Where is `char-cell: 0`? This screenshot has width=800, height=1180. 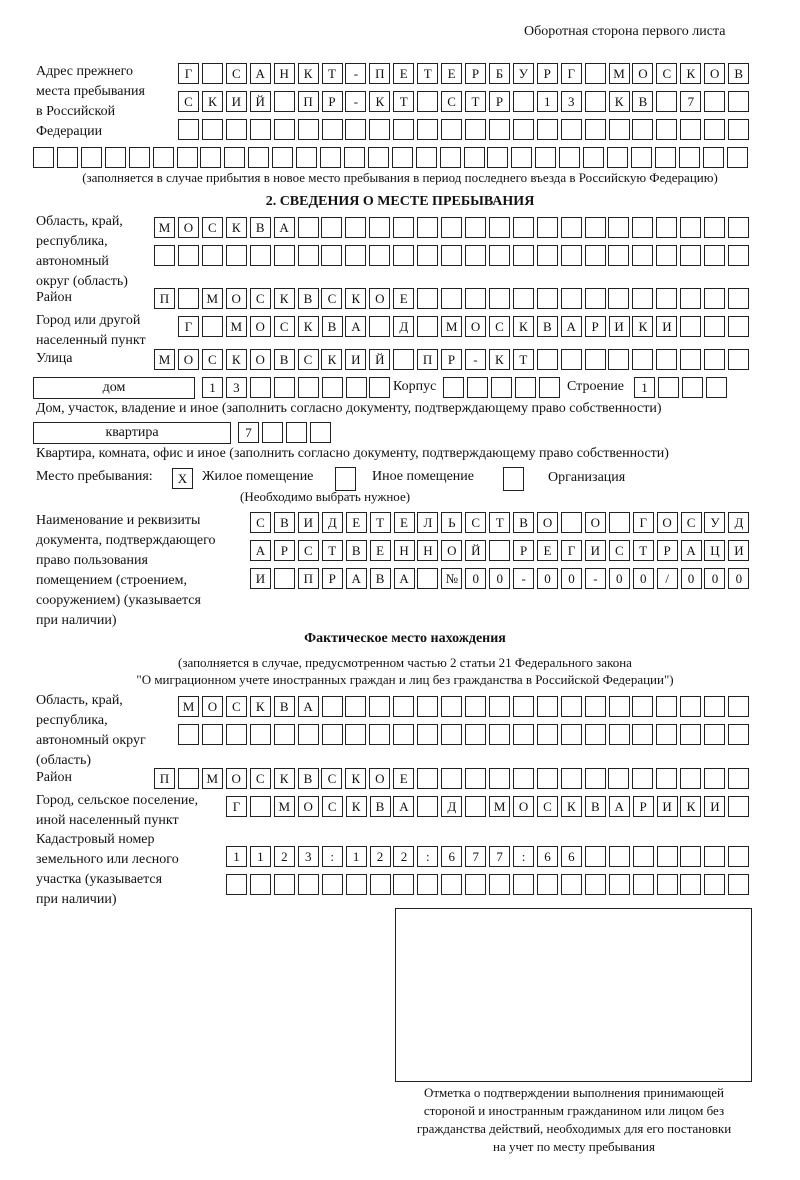 char-cell: 0 is located at coordinates (619, 578).